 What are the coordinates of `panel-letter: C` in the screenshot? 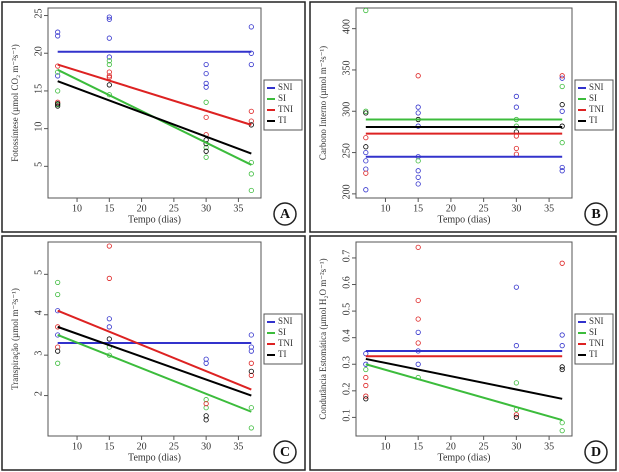 It's located at (285, 452).